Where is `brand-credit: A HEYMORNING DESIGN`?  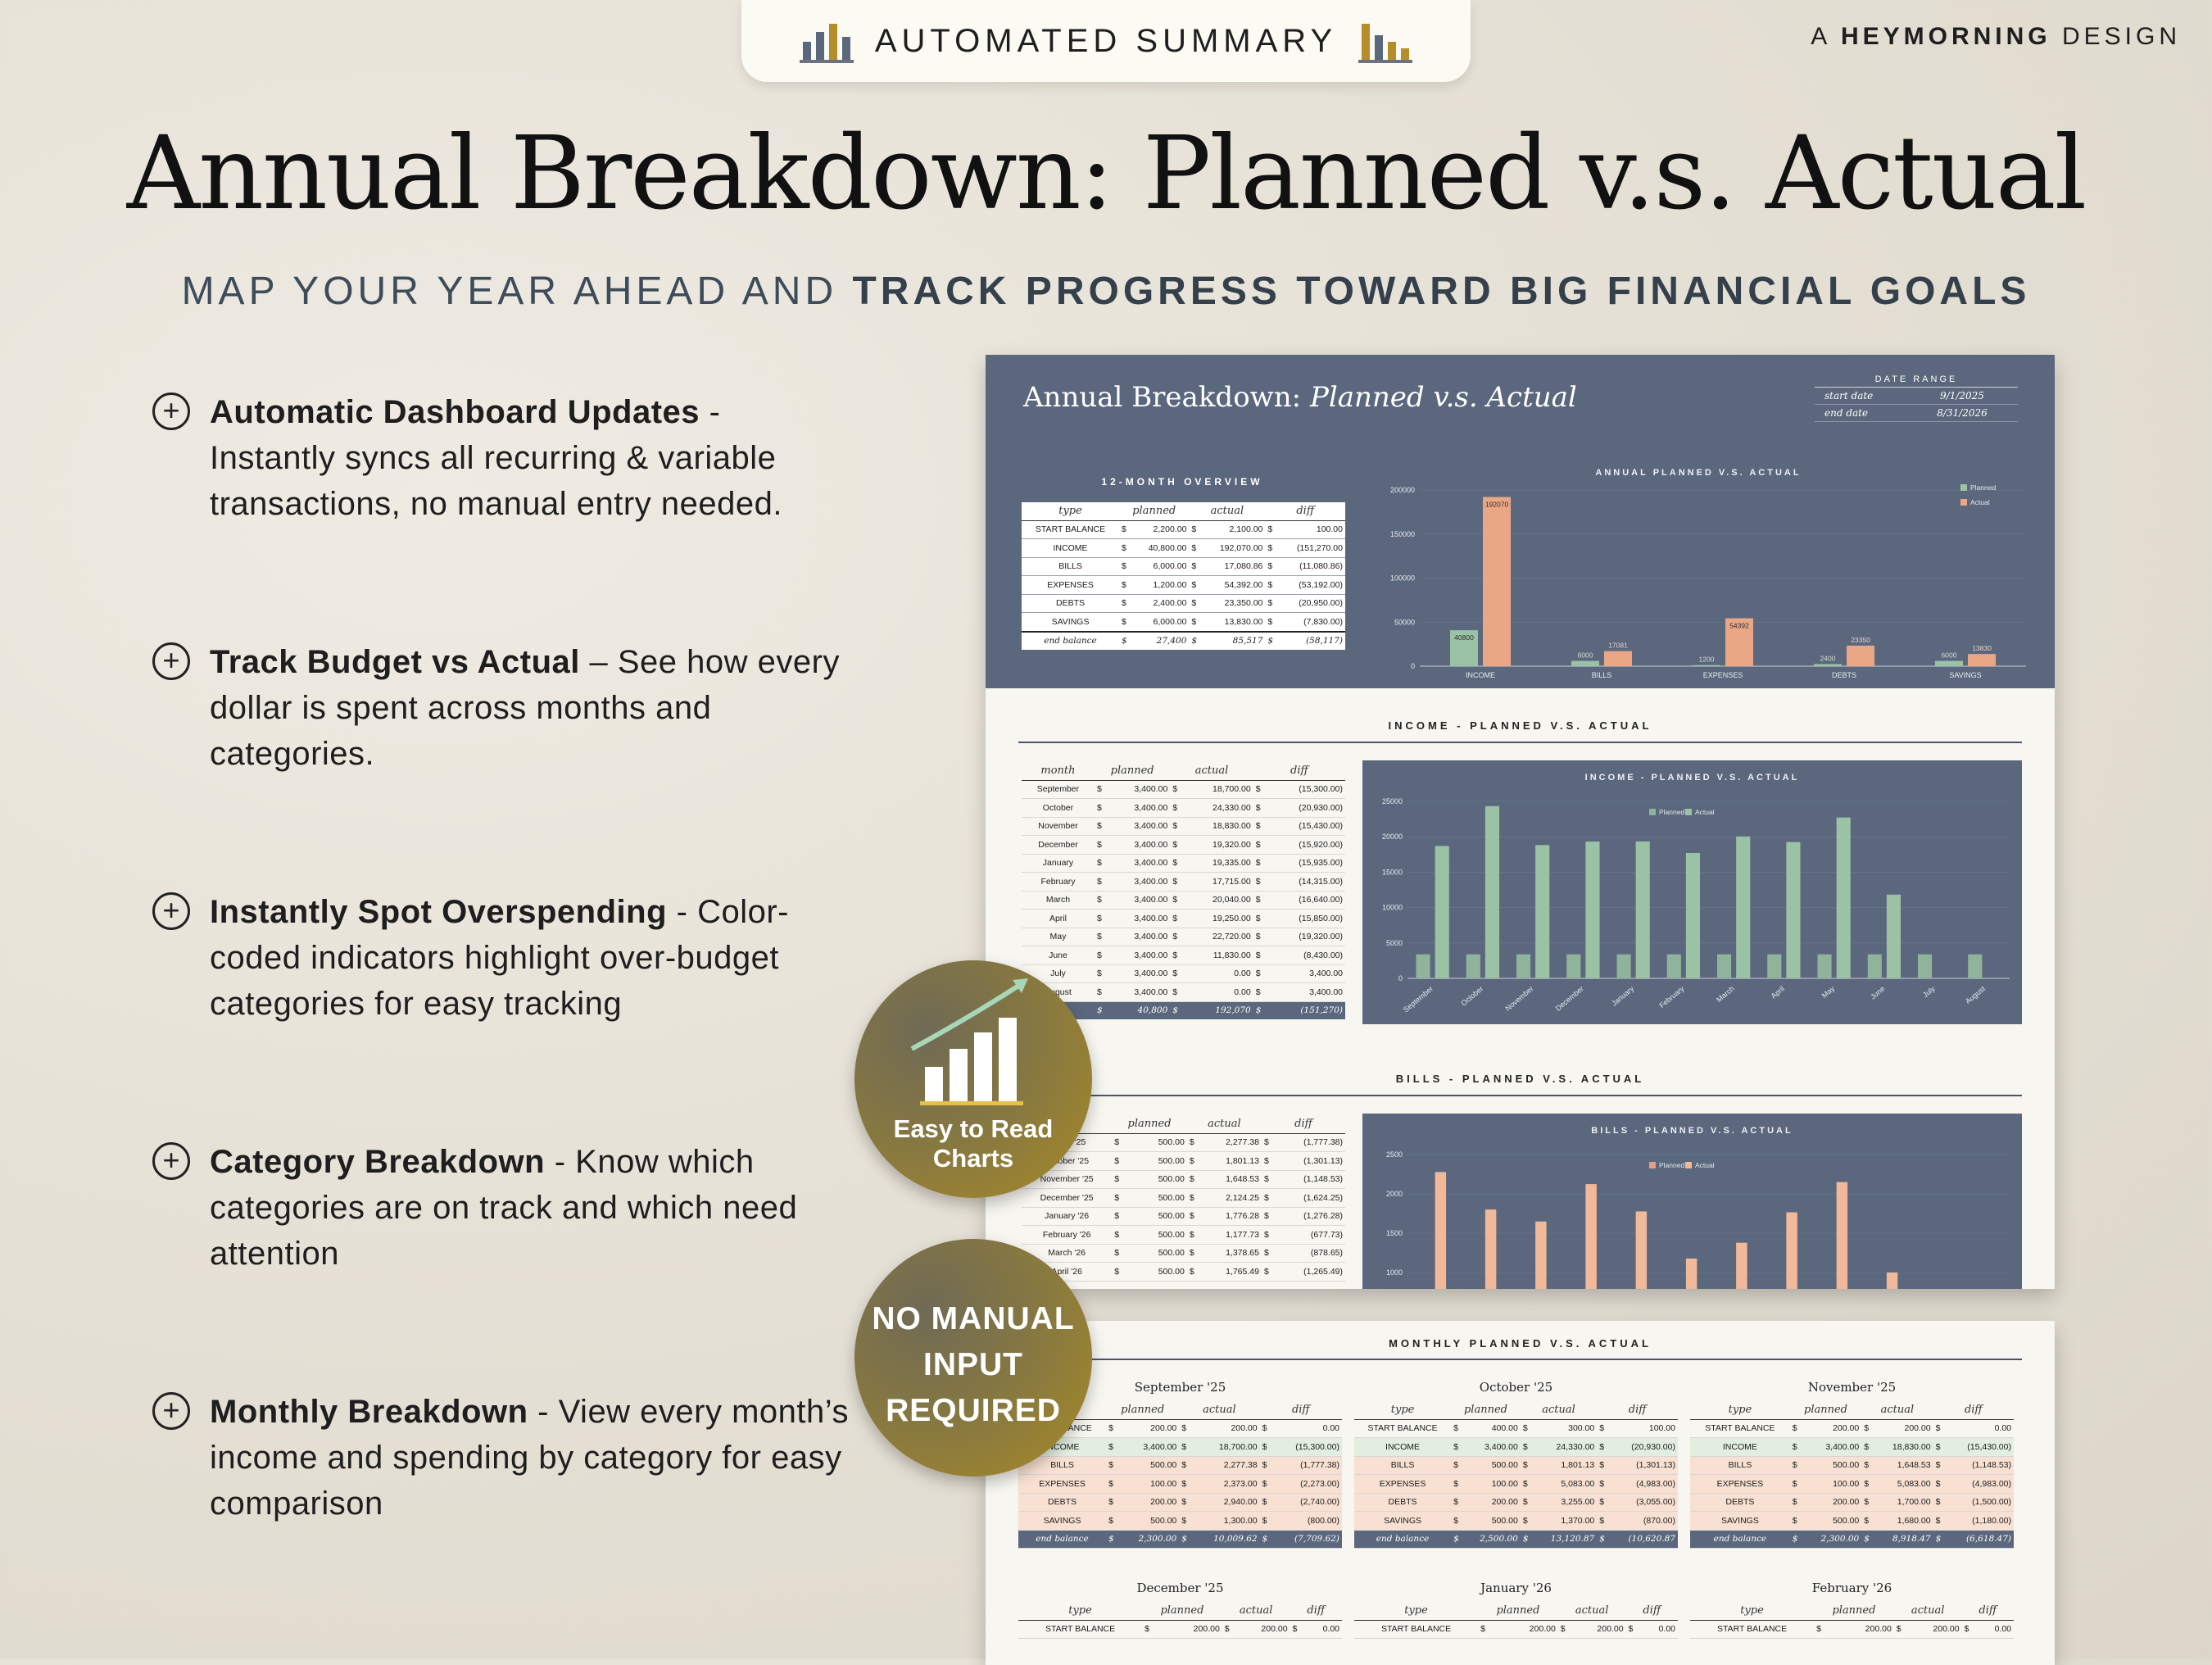 brand-credit: A HEYMORNING DESIGN is located at coordinates (1996, 36).